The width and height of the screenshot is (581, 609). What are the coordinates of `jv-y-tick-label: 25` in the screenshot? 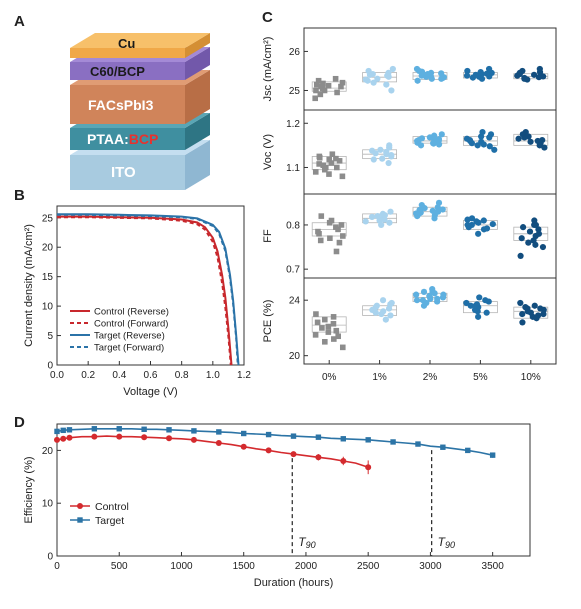 It's located at (48, 218).